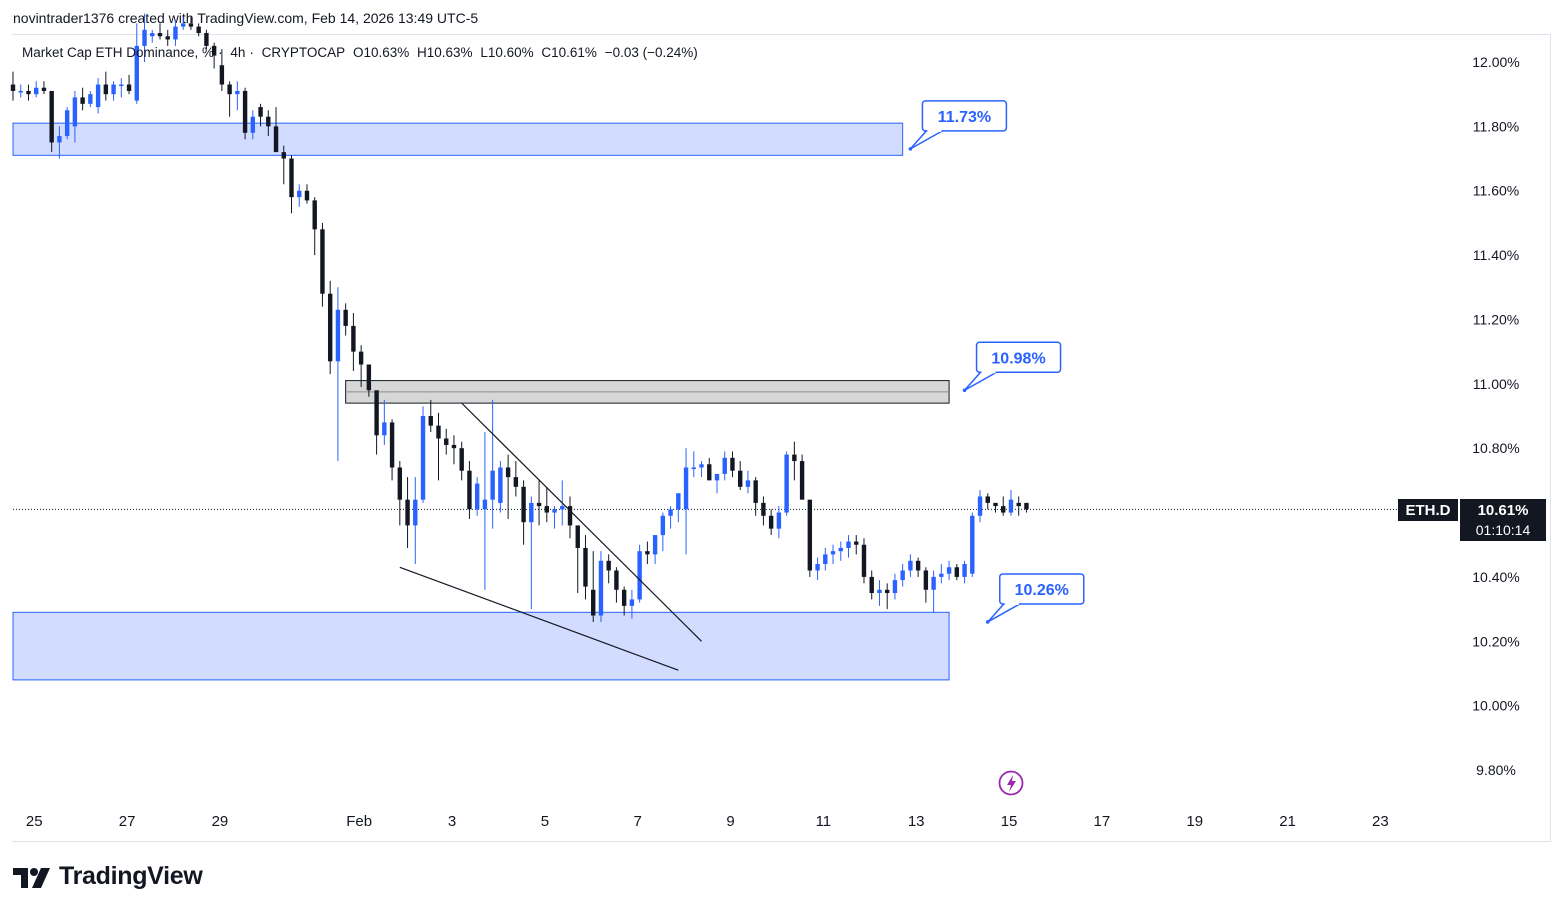 This screenshot has height=915, width=1563. Describe the element at coordinates (1035, 598) in the screenshot. I see `callout-lower: 10.26%` at that location.